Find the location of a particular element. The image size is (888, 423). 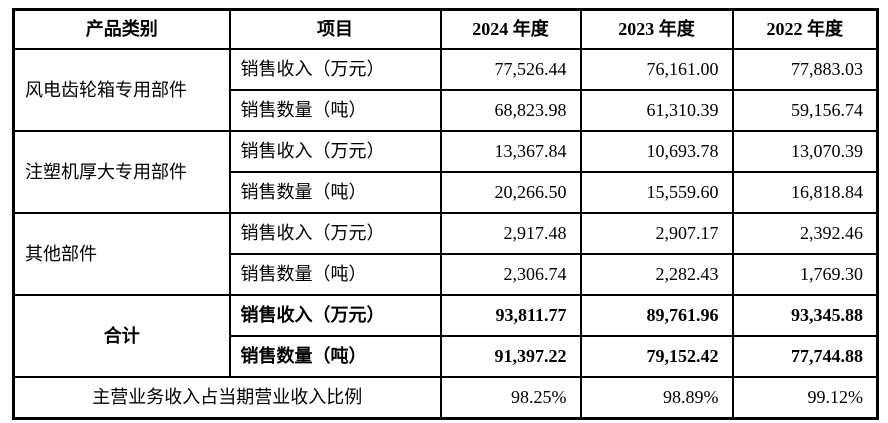

value-2022: 77,744.88 is located at coordinates (805, 356).